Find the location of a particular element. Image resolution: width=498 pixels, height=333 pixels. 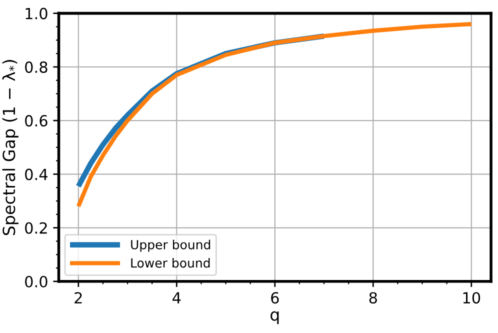

x-tick-label: 4 is located at coordinates (176, 298).